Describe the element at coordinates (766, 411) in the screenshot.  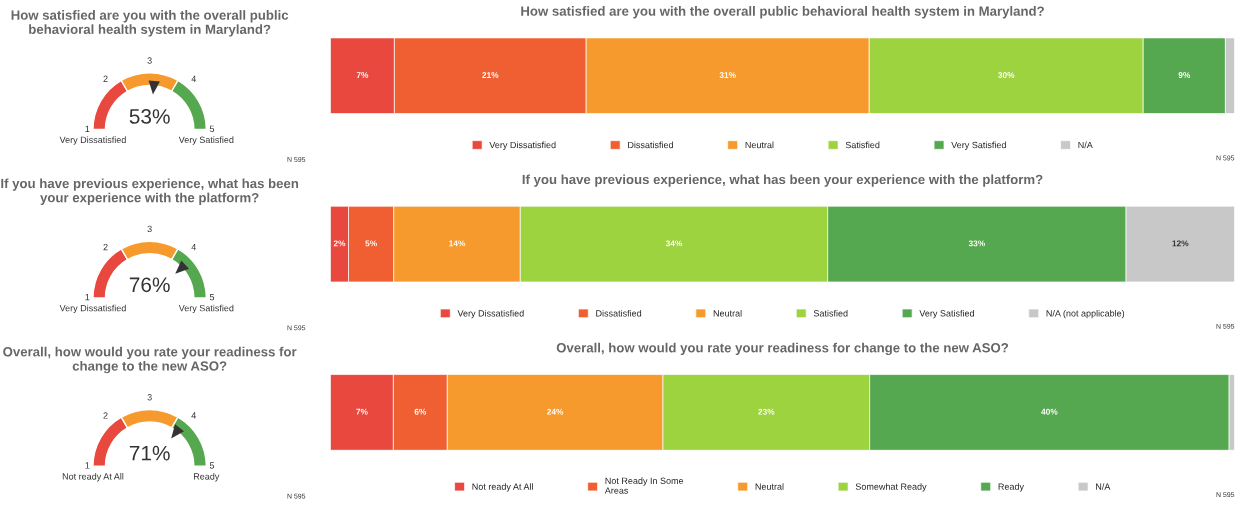
I see `data-label: 23%` at that location.